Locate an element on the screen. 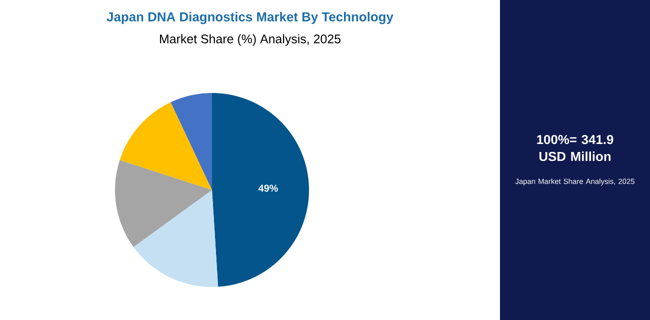 The image size is (650, 320). chart-title: Japan DNA Diagnostics Market By Technology is located at coordinates (250, 18).